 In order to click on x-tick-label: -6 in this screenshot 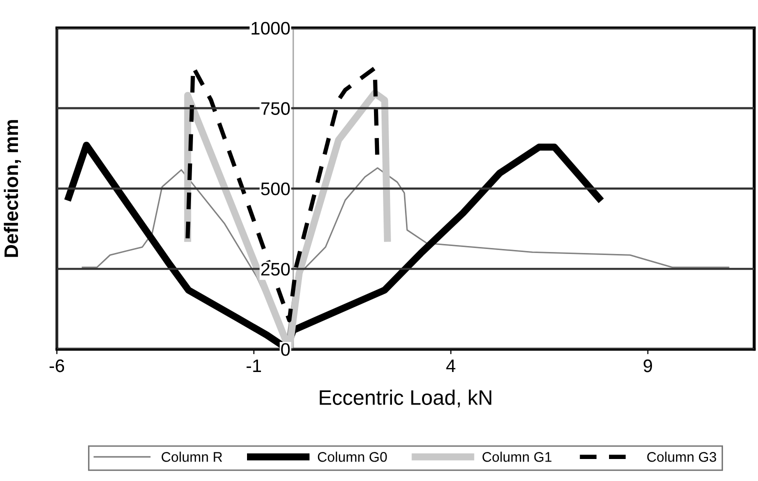, I will do `click(57, 365)`.